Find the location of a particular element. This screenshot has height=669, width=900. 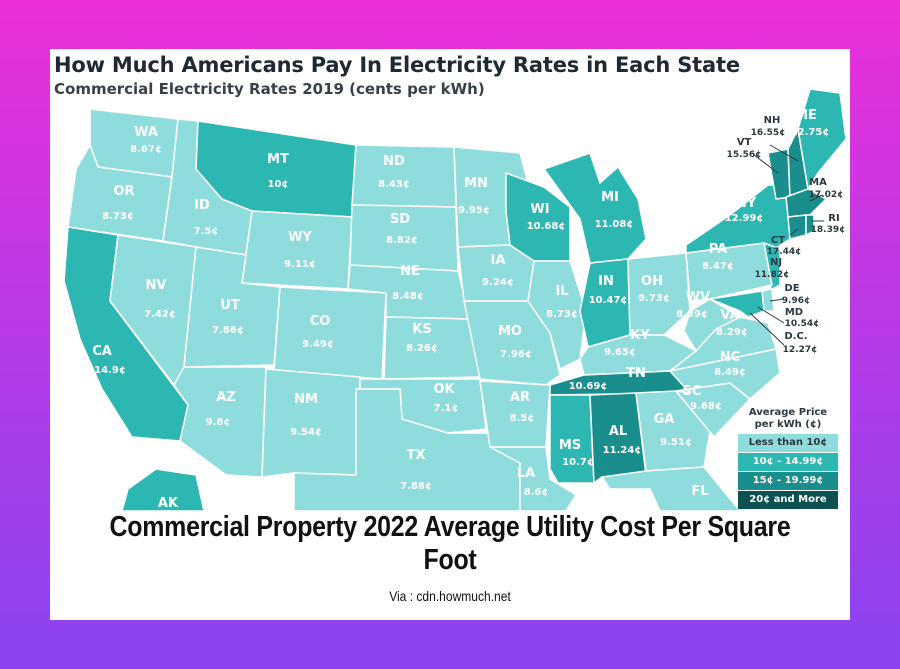

label-ia: IA is located at coordinates (498, 260).